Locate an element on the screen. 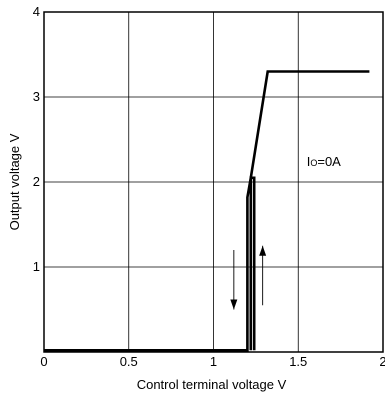  annotation-rest: =0A is located at coordinates (329, 161).